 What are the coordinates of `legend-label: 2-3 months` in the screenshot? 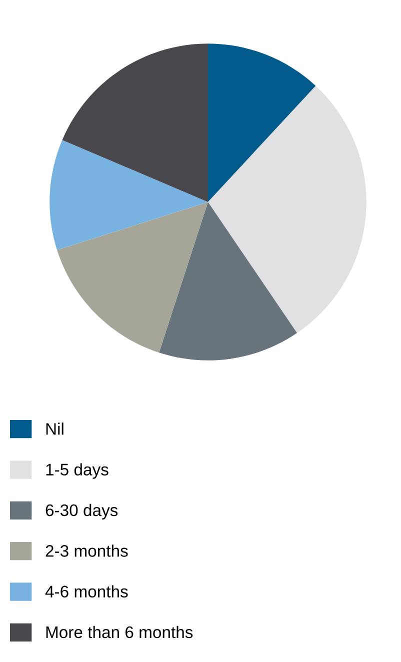 It's located at (87, 550).